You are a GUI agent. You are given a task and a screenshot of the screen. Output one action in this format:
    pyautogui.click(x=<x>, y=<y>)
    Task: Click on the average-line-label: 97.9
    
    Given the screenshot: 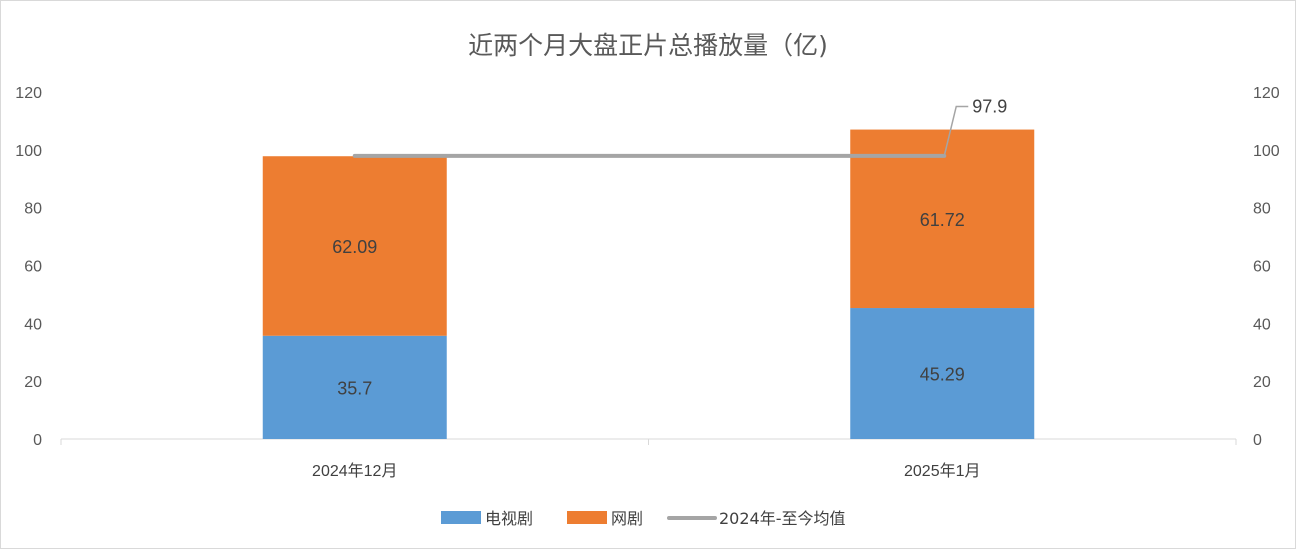 What is the action you would take?
    pyautogui.click(x=989, y=106)
    